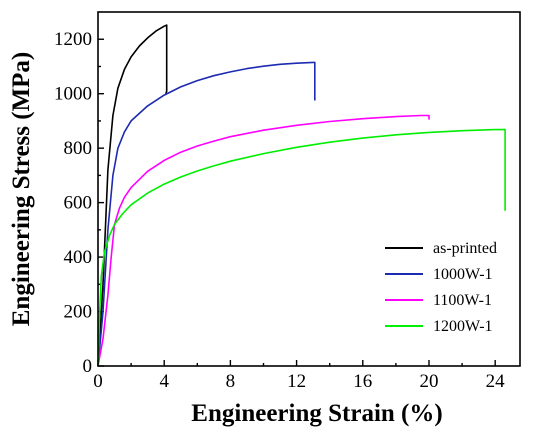 The image size is (550, 438). Describe the element at coordinates (463, 274) in the screenshot. I see `legend-label: 1000W-1` at that location.